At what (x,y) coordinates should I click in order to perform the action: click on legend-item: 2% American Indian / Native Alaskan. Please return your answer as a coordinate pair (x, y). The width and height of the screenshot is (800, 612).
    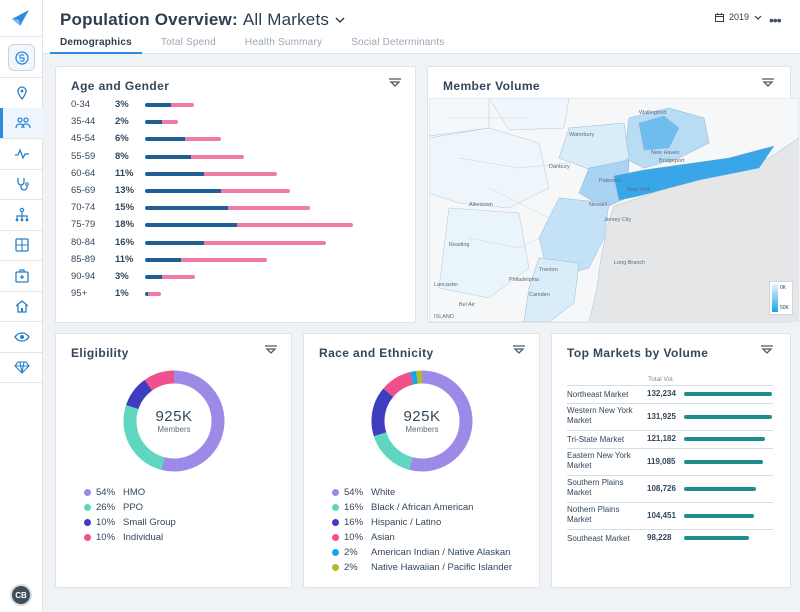
    Looking at the image, I should click on (421, 552).